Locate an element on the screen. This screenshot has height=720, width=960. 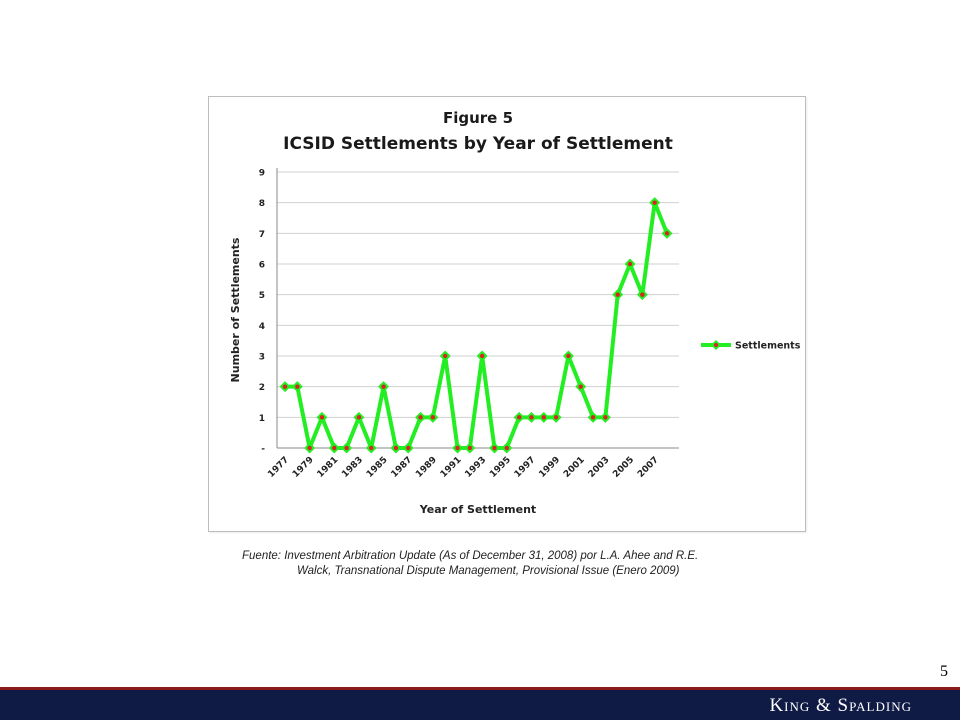
y-tick-label: 5 is located at coordinates (262, 296).